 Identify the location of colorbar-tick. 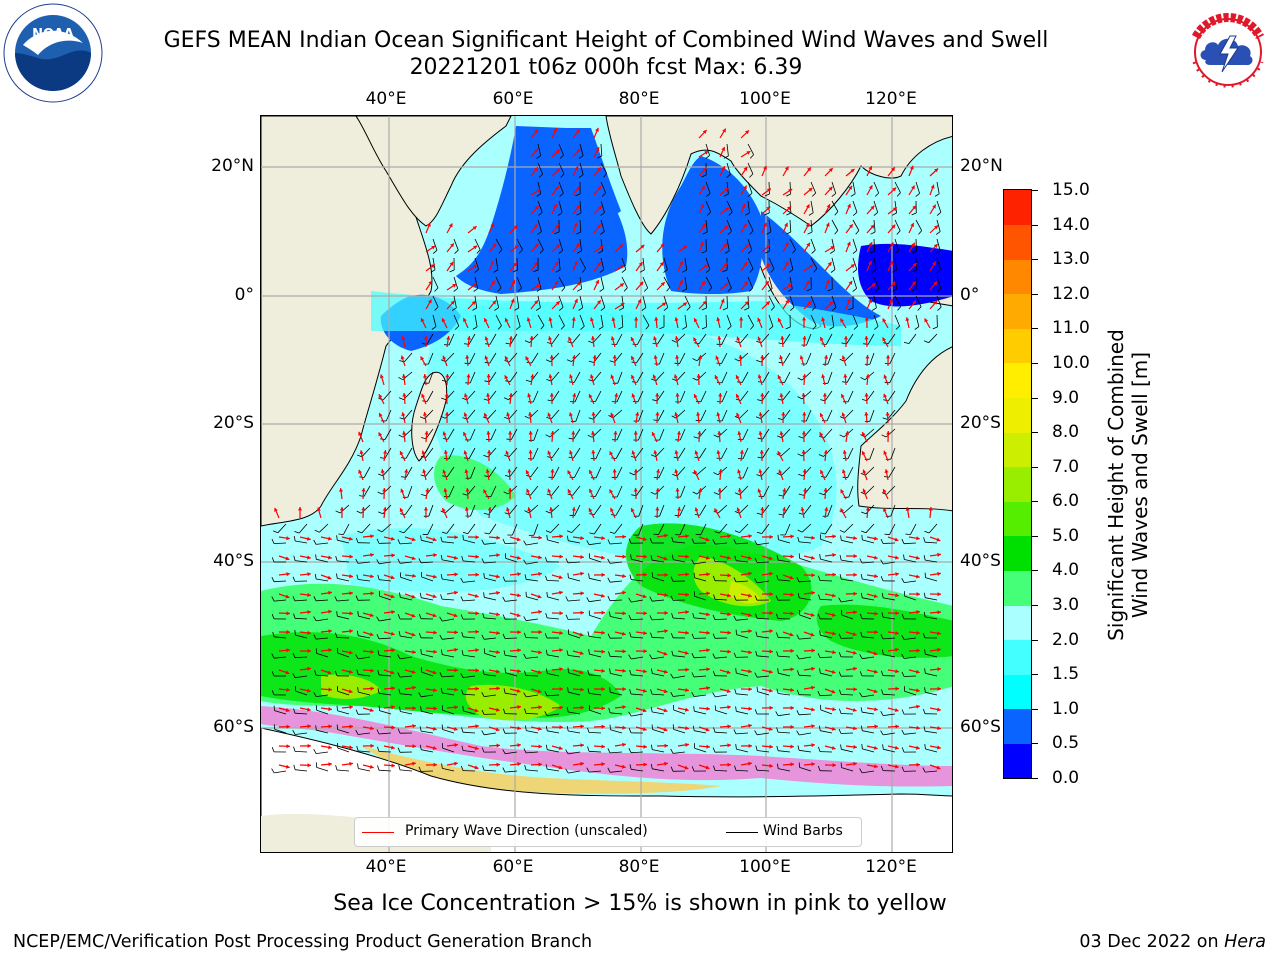
(1035, 778).